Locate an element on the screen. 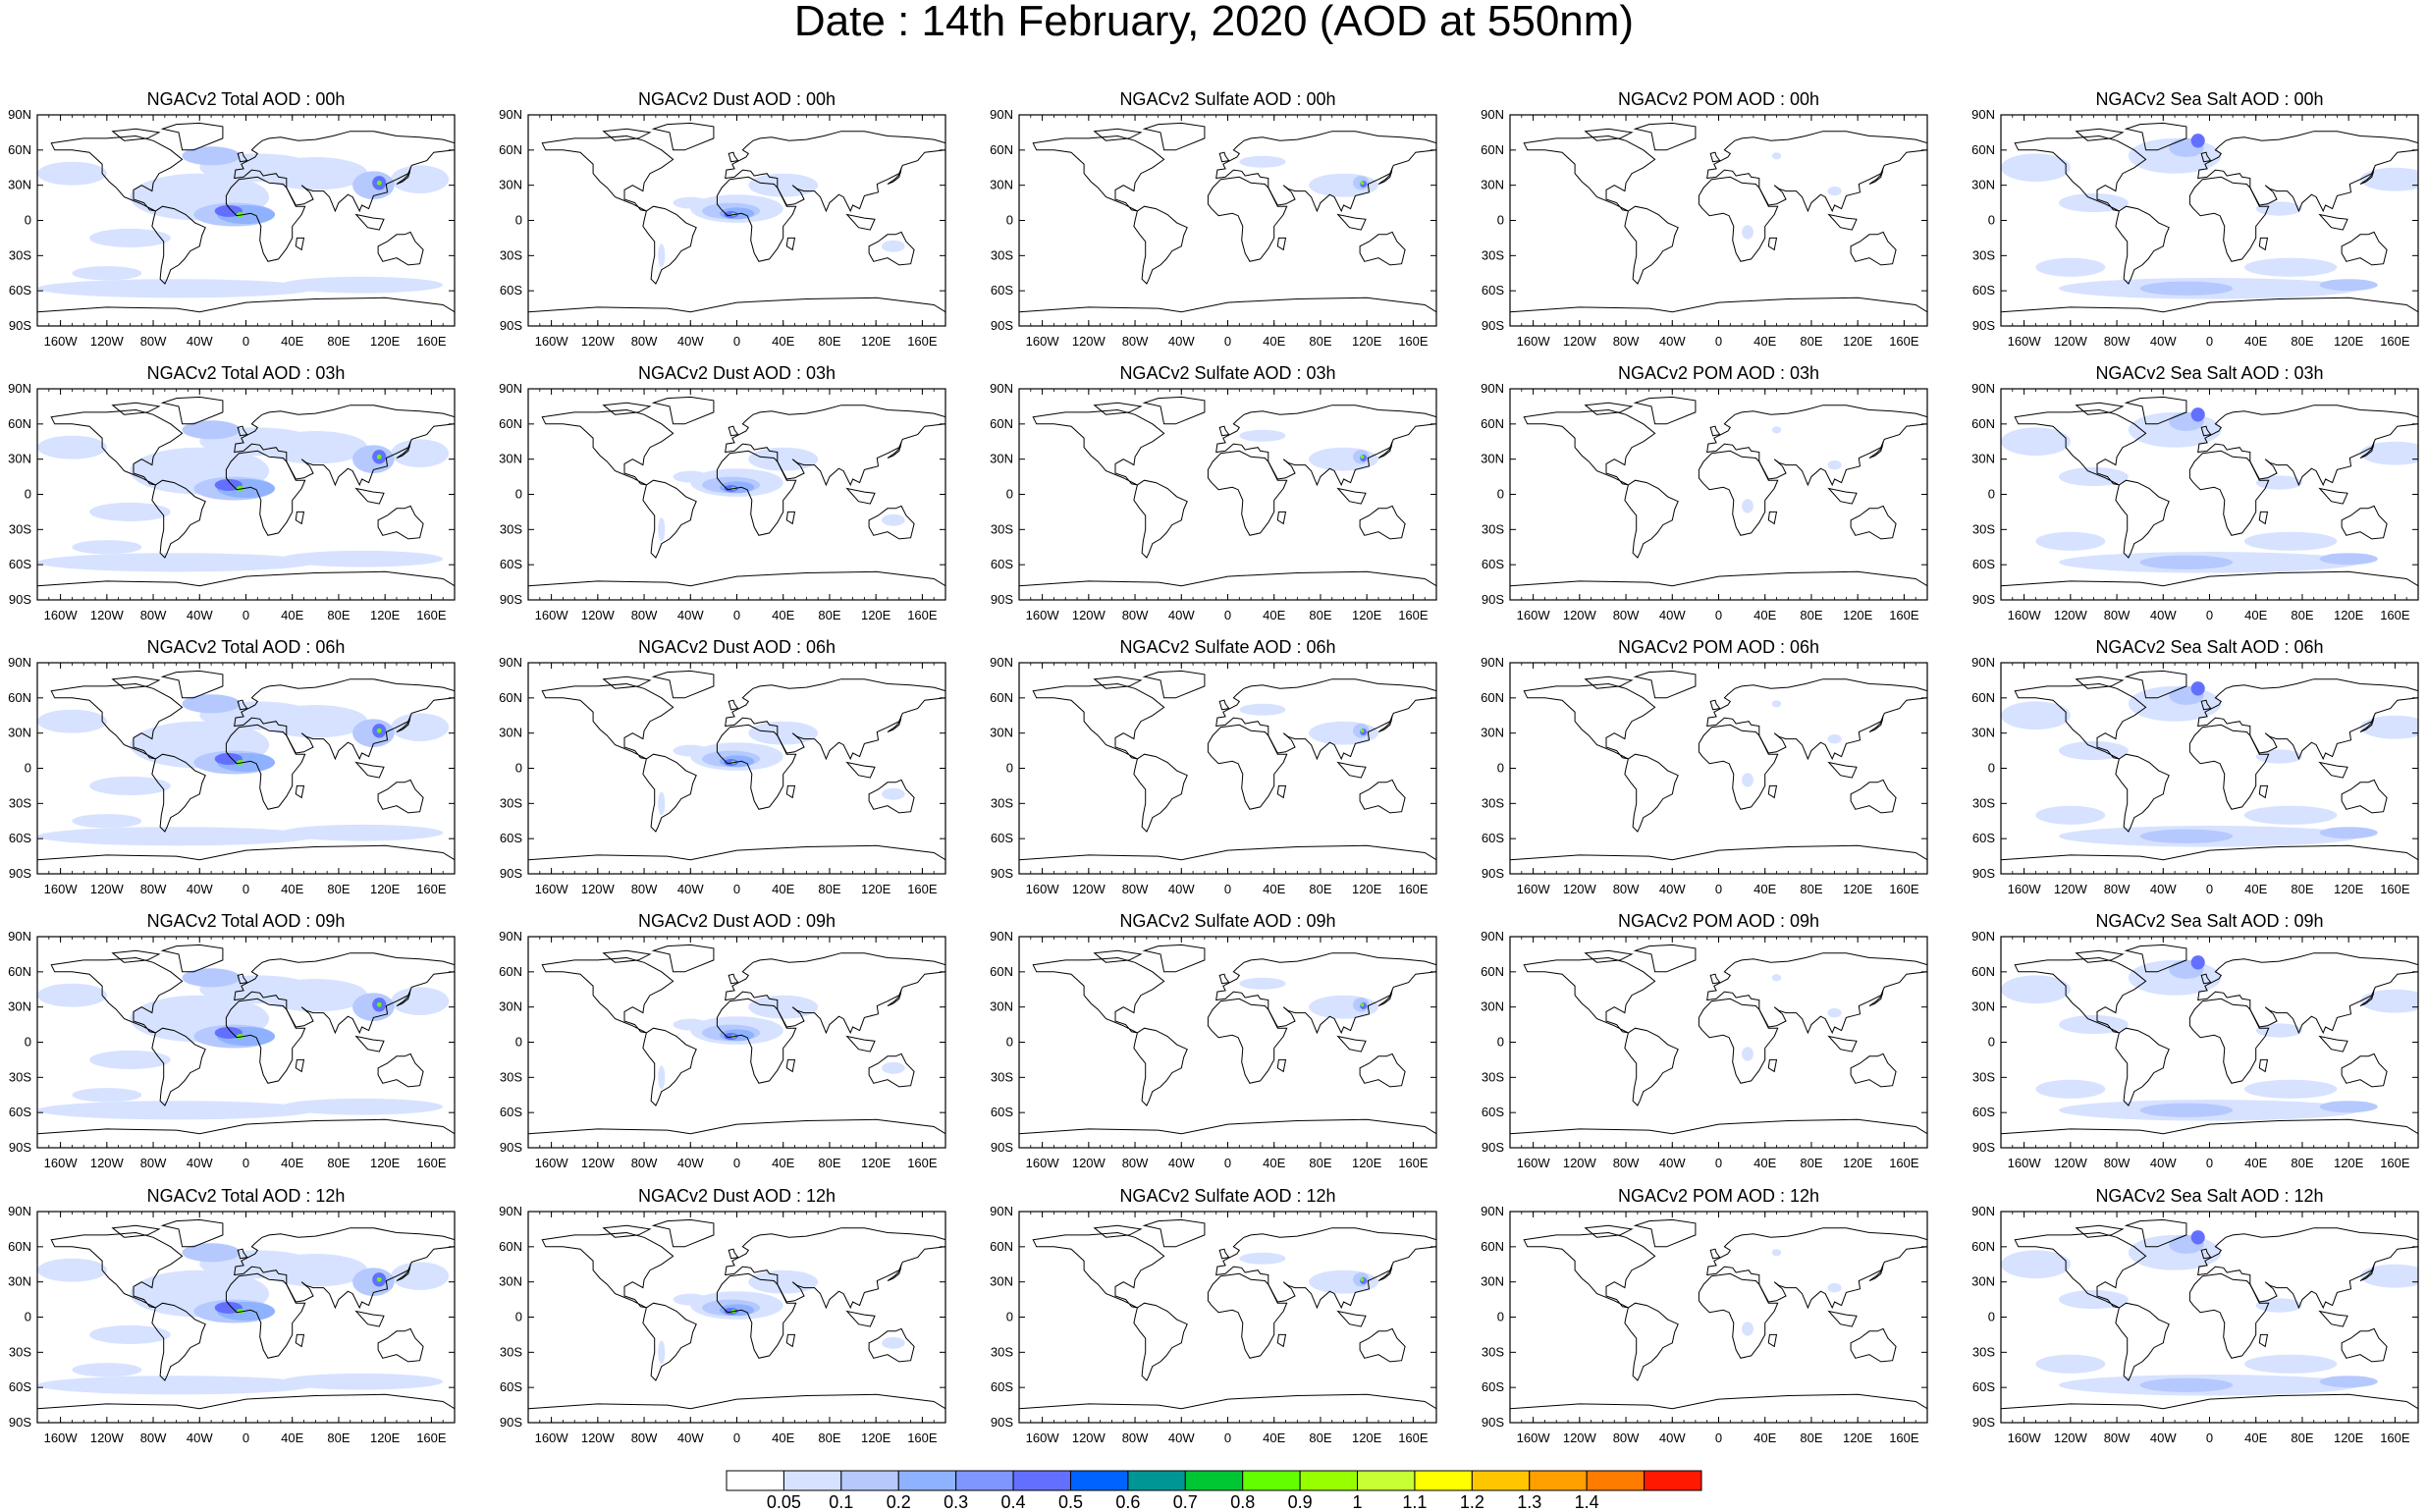  lat-tick-label: 60N is located at coordinates (1983, 149).